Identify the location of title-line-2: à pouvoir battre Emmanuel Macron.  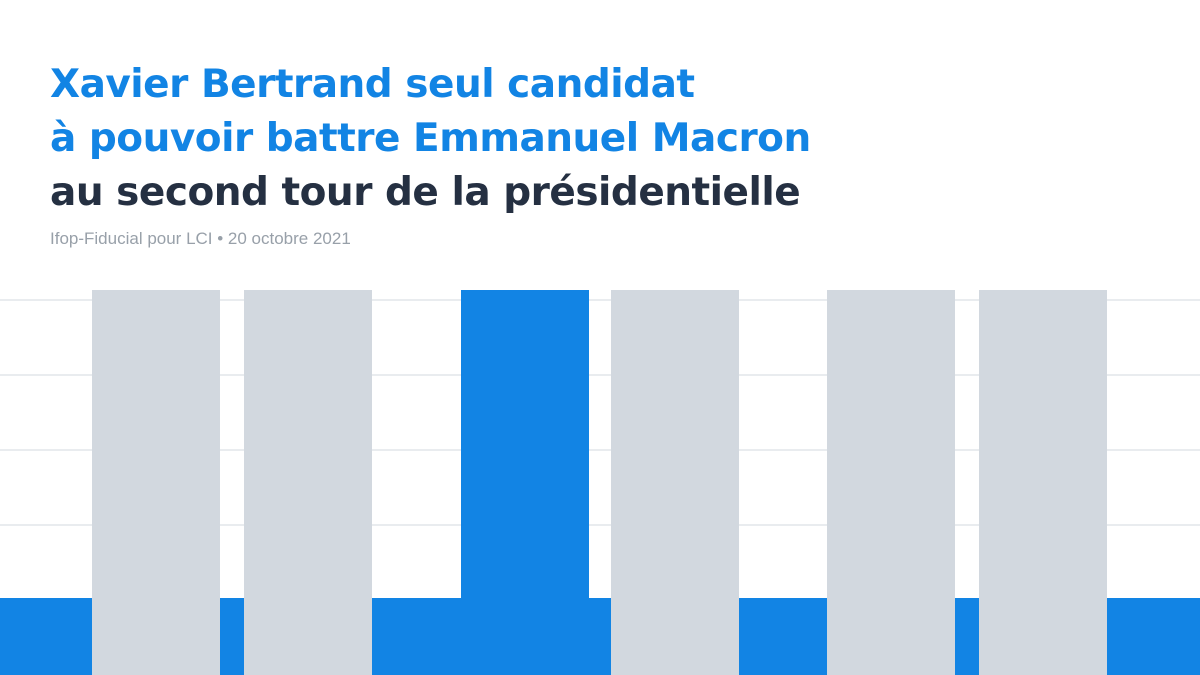
(430, 138).